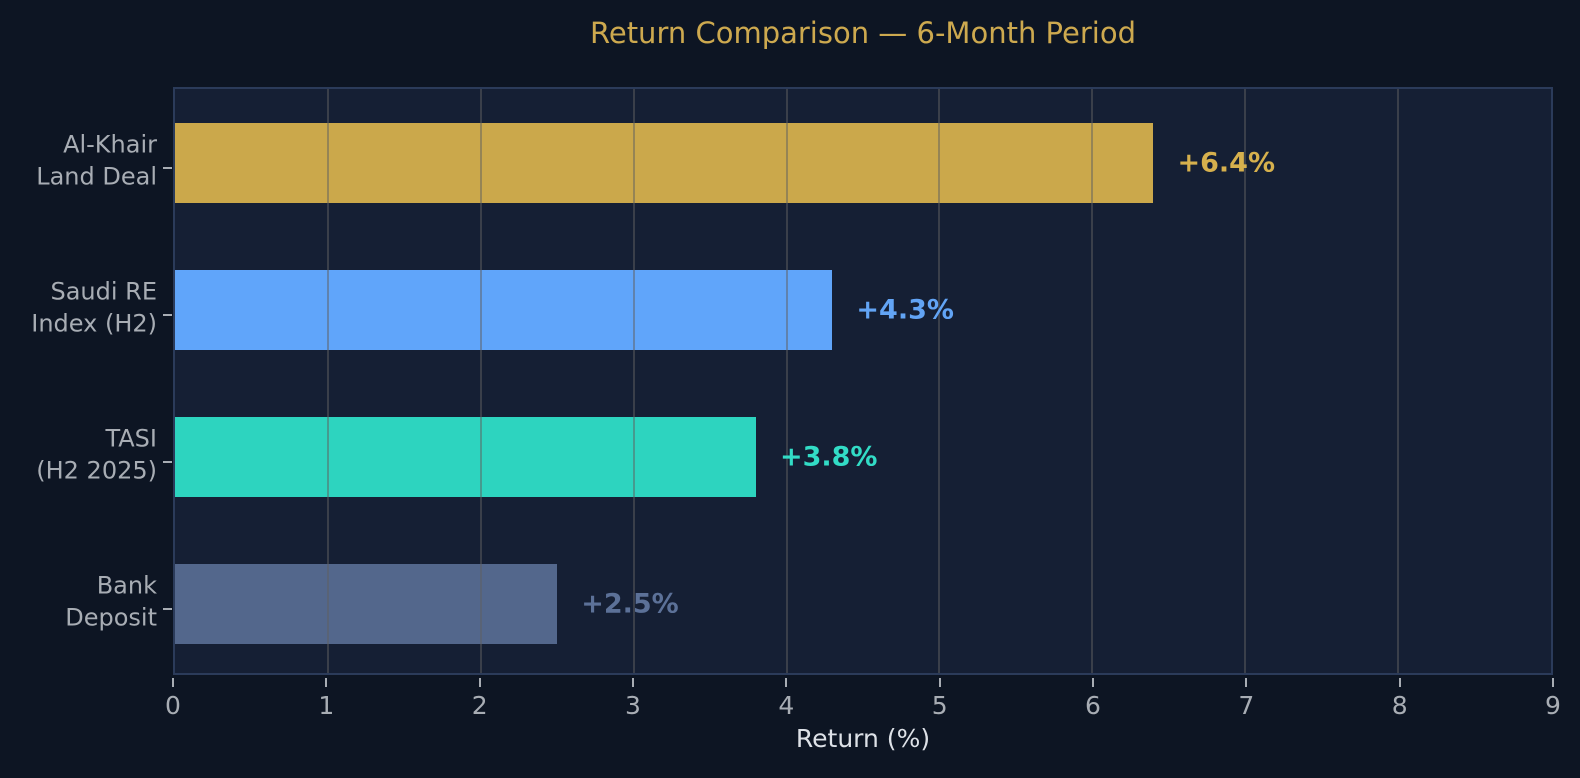 Image resolution: width=1580 pixels, height=778 pixels. What do you see at coordinates (863, 33) in the screenshot?
I see `chart-title: Return Comparison — 6-Month Period` at bounding box center [863, 33].